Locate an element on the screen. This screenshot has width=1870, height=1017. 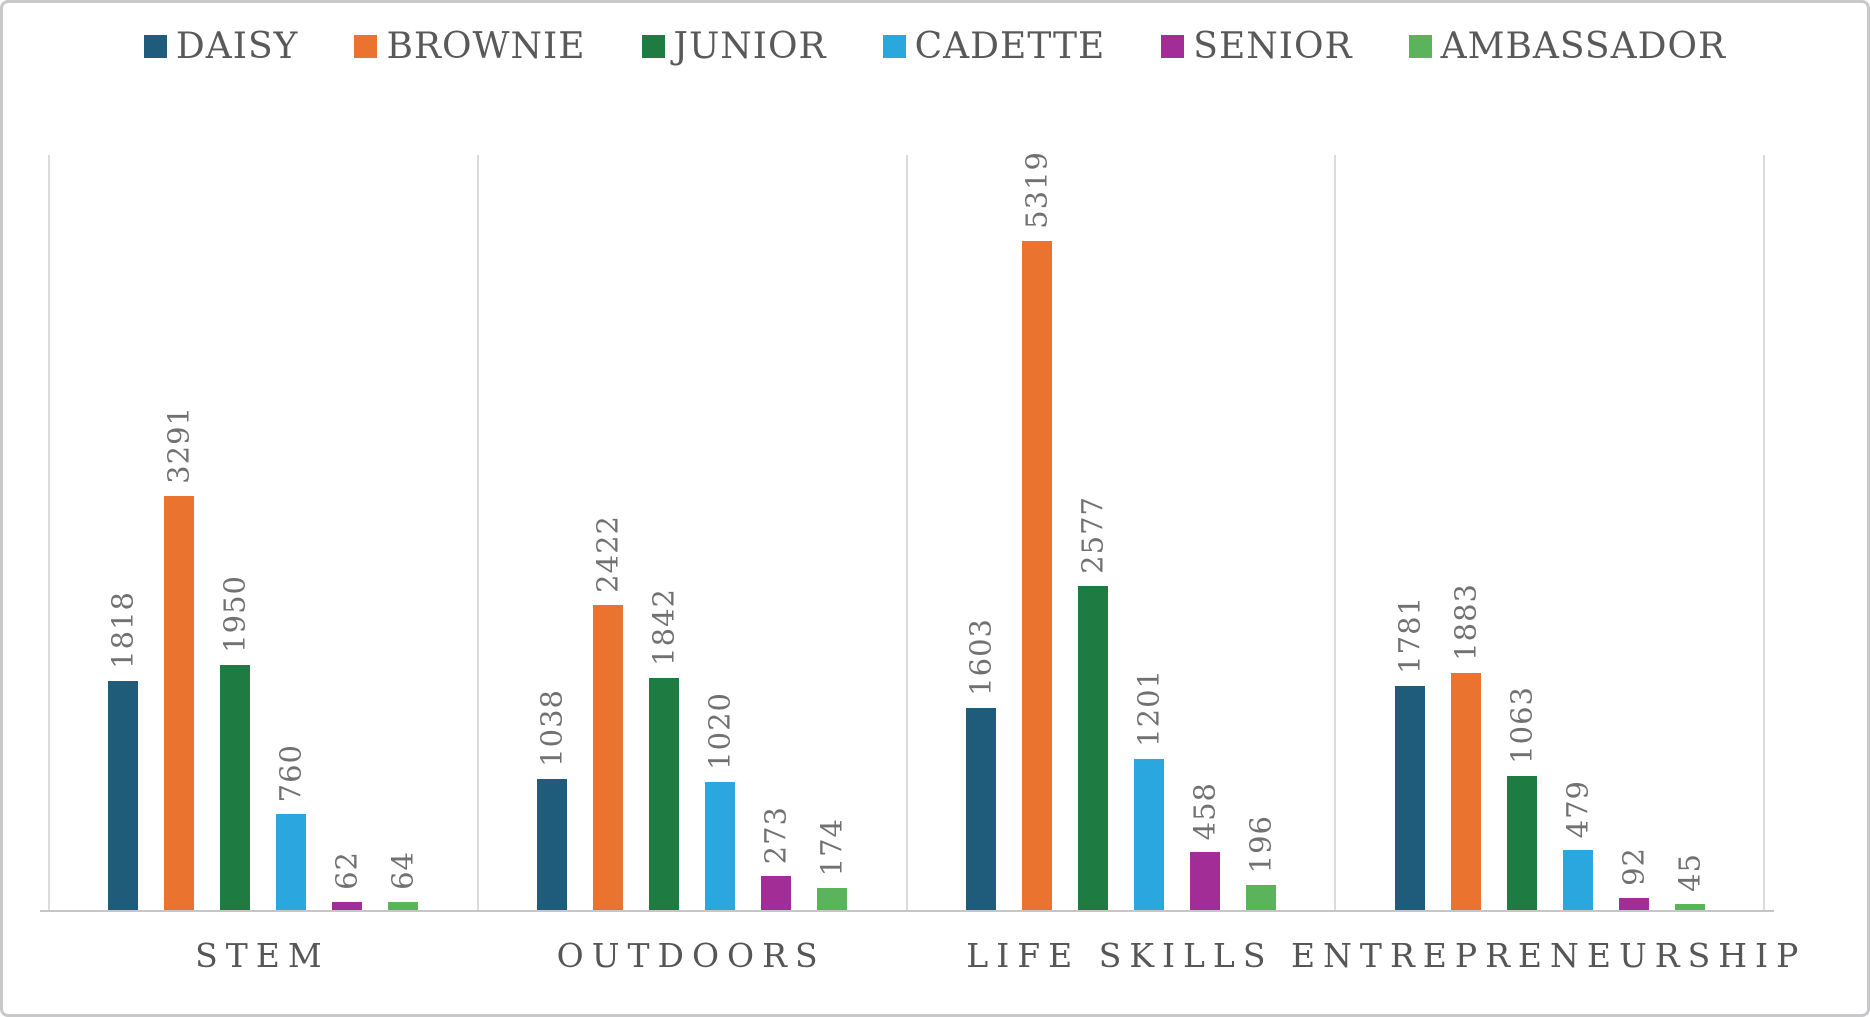
bar-slot: 1038 is located at coordinates (552, 799).